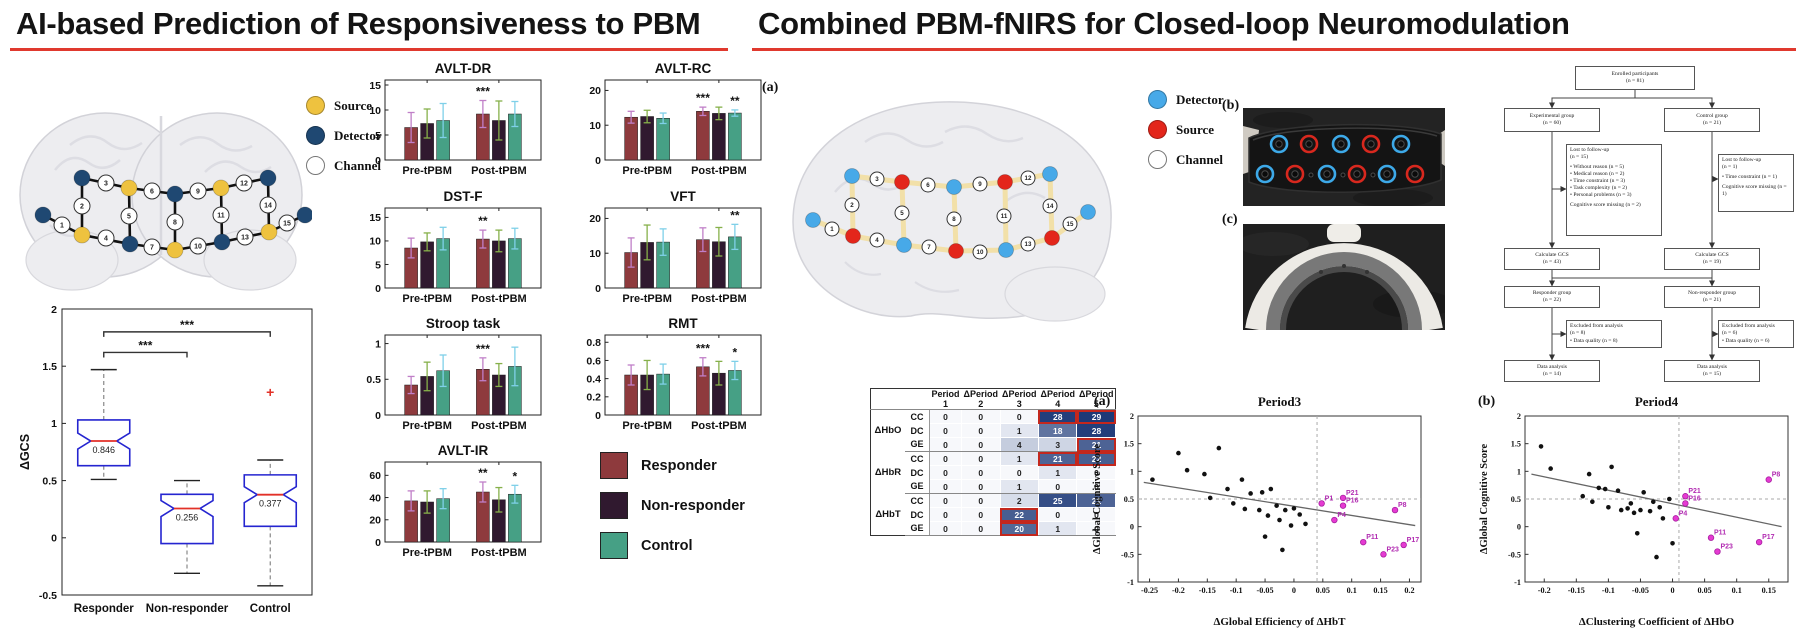 The width and height of the screenshot is (1804, 636). What do you see at coordinates (917, 500) in the screenshot?
I see `metric-label: CC` at bounding box center [917, 500].